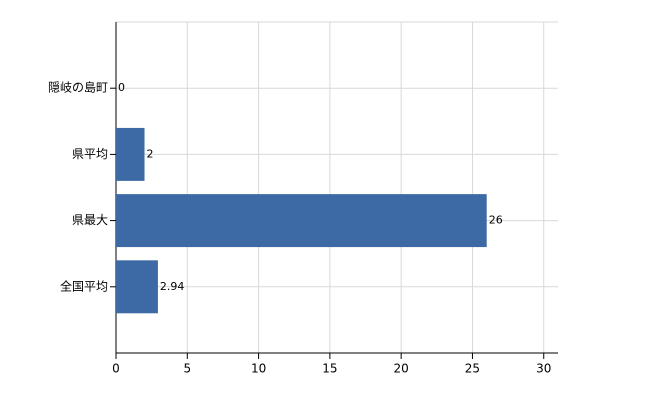 Image resolution: width=650 pixels, height=400 pixels. Describe the element at coordinates (90, 220) in the screenshot. I see `y-tick-label: 県最大` at that location.